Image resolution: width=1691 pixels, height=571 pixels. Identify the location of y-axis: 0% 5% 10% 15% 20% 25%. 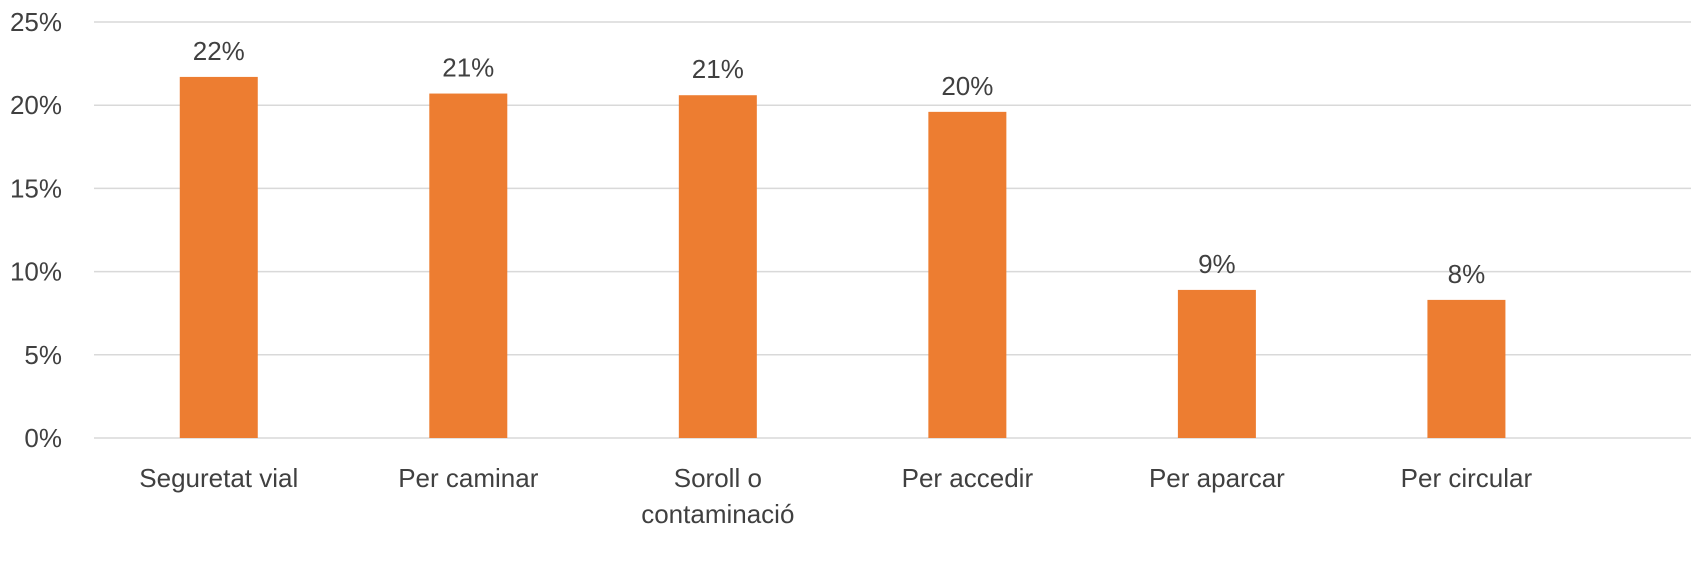
(36, 230).